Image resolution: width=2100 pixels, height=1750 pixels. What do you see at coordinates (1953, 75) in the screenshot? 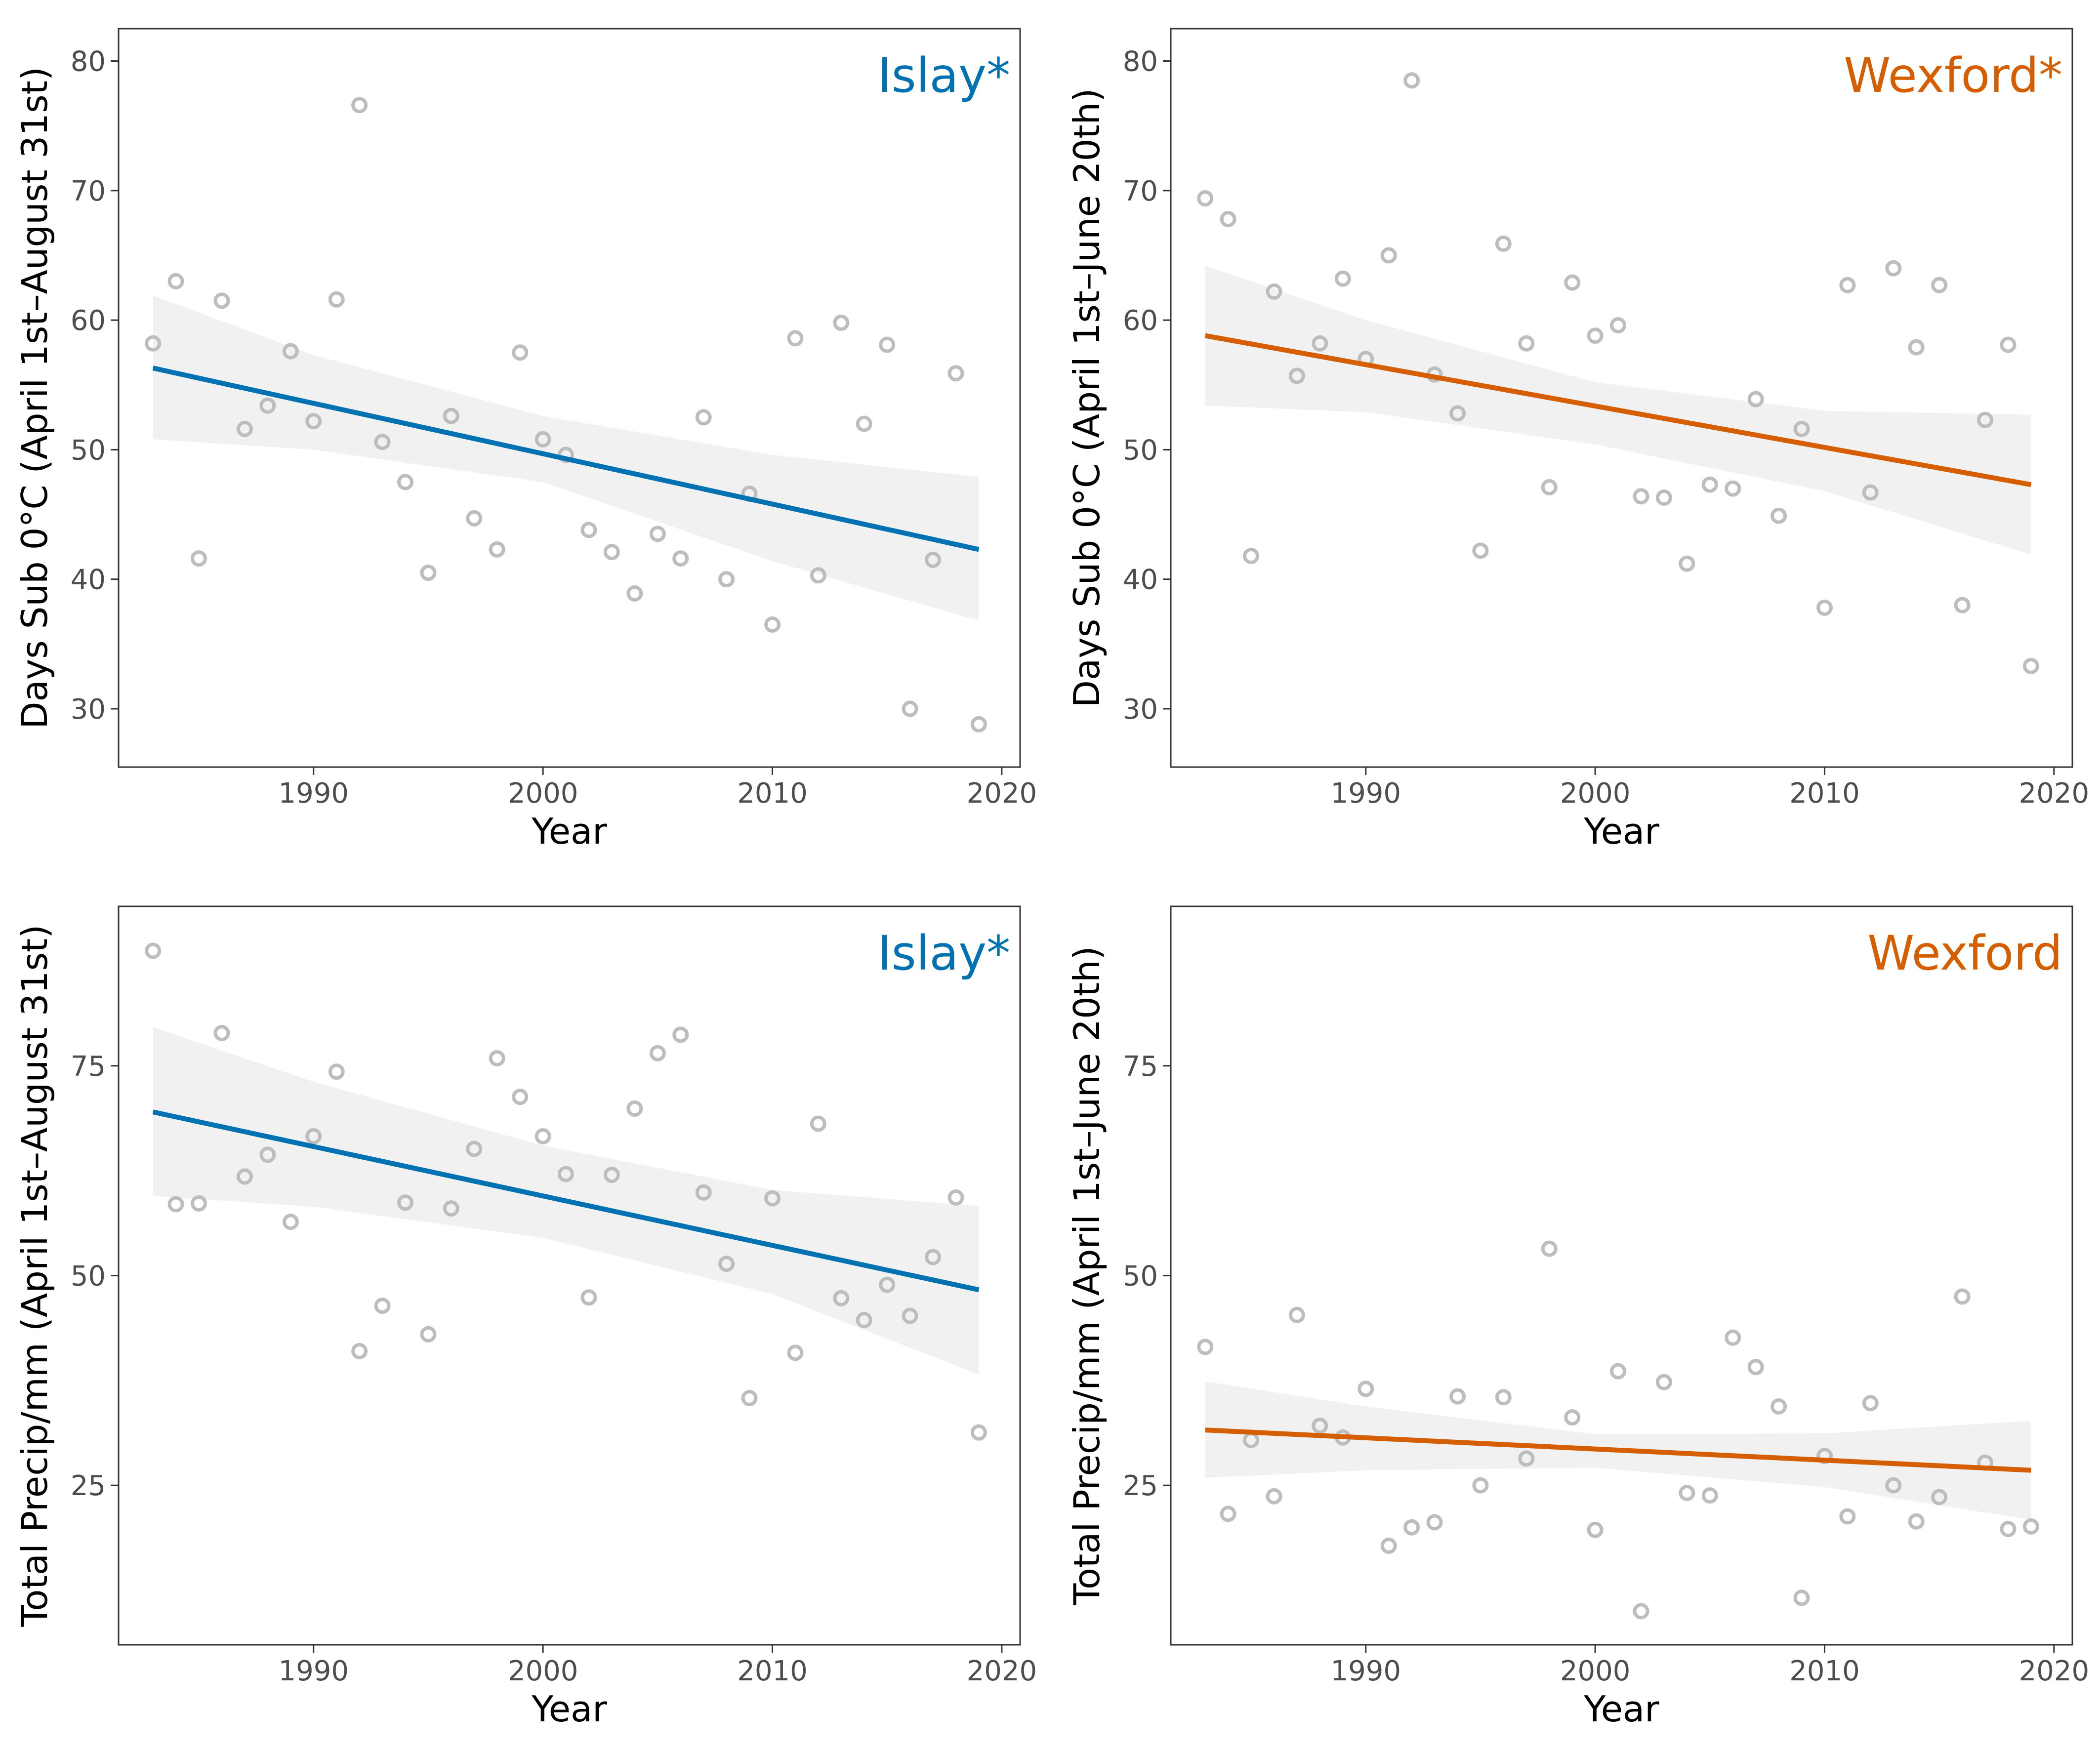
I see `panel-site-label: Wexford*` at bounding box center [1953, 75].